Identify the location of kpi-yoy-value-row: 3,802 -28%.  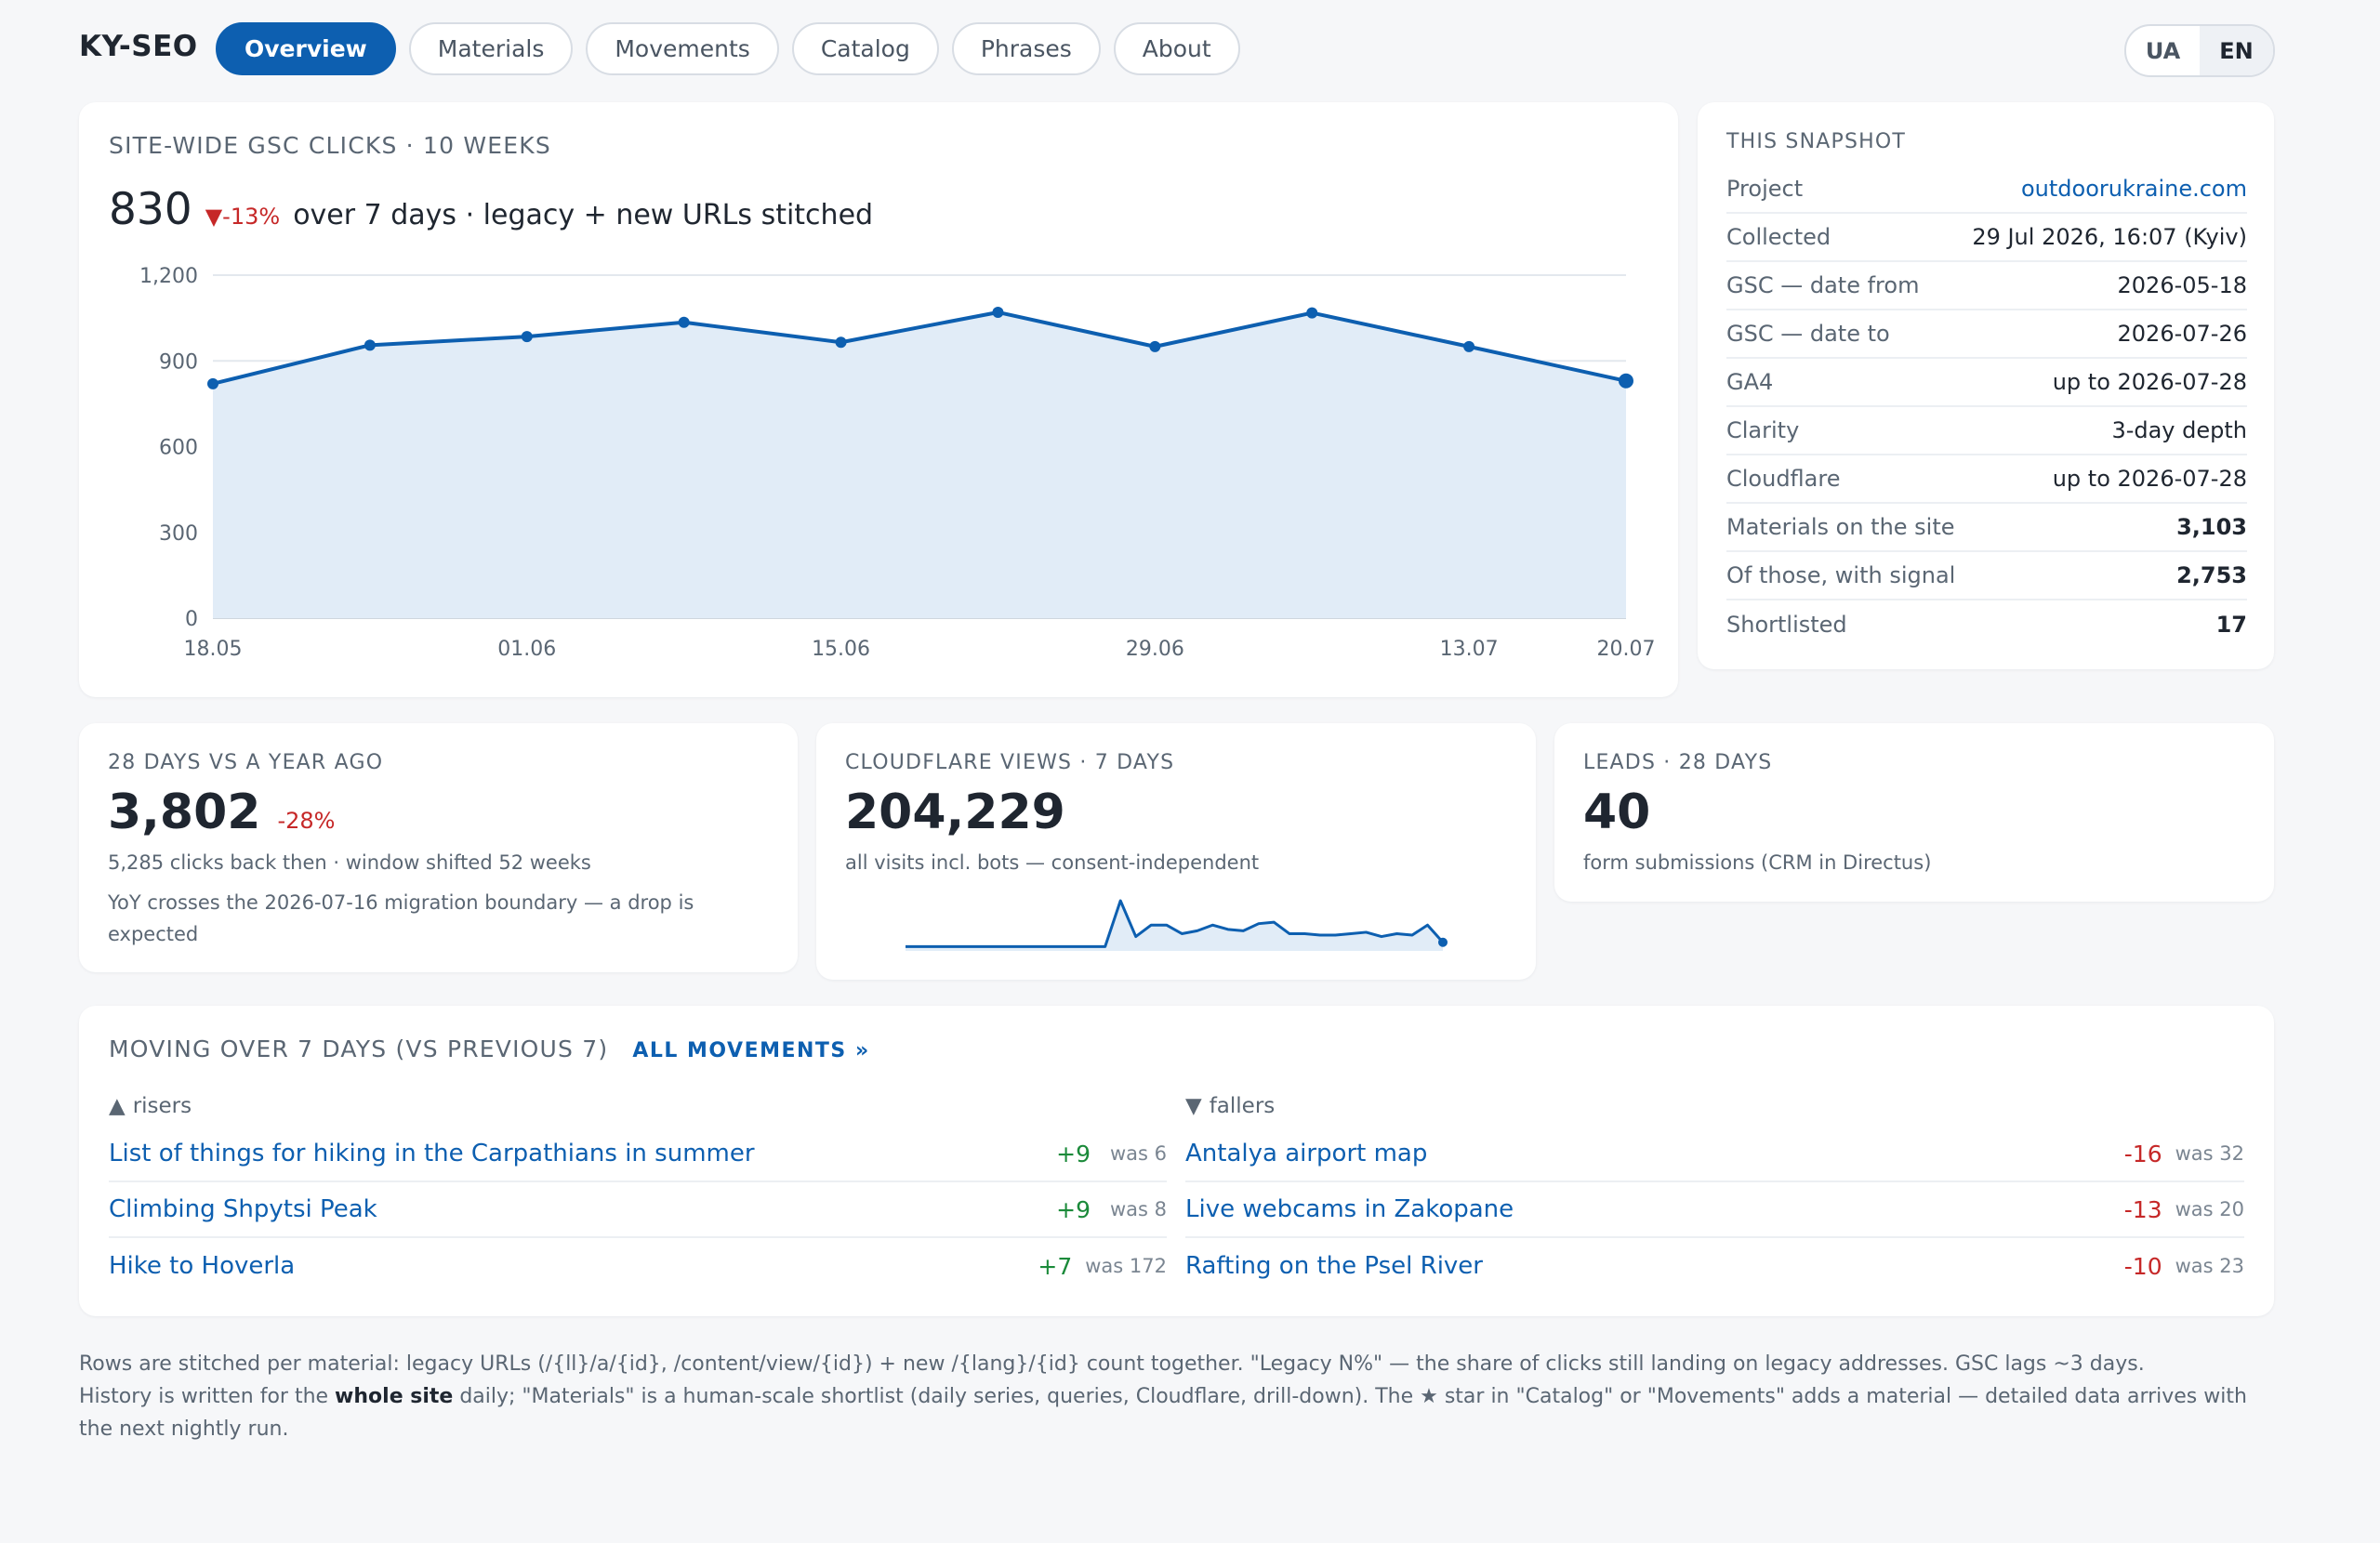
(222, 812).